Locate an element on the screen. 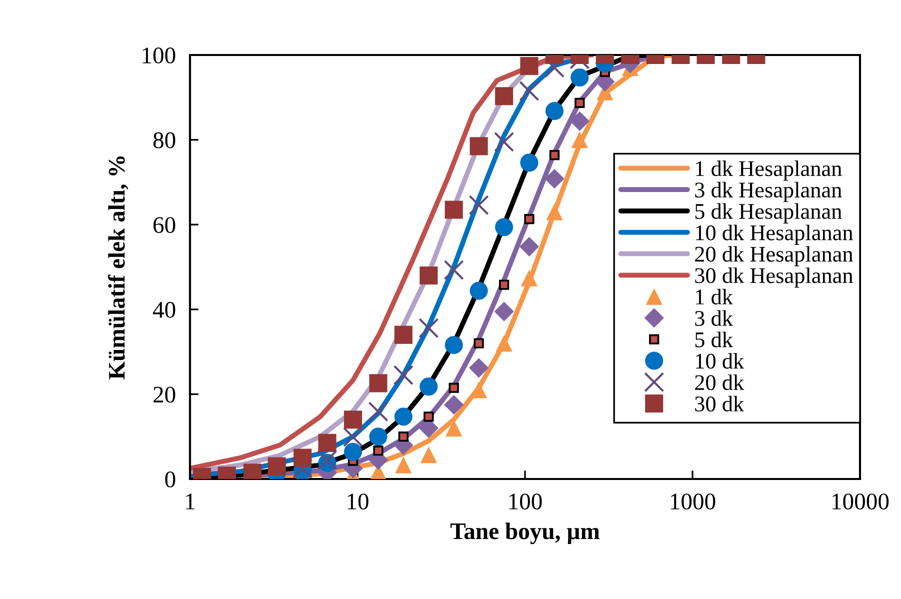 The width and height of the screenshot is (901, 599). legend-label: 3 dk is located at coordinates (714, 318).